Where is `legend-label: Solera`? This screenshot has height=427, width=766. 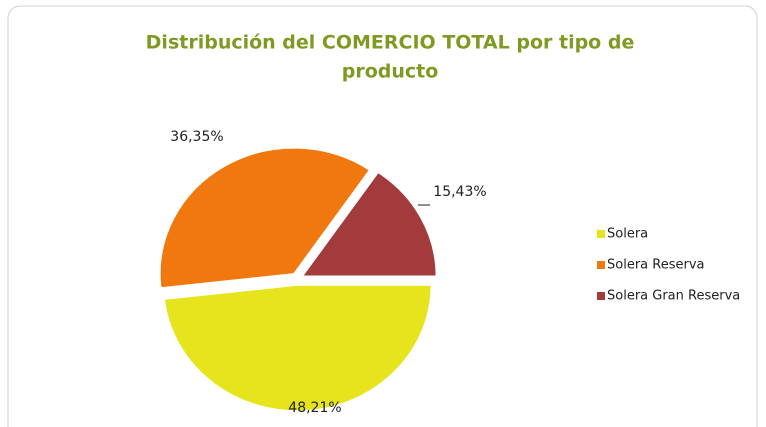 legend-label: Solera is located at coordinates (627, 234).